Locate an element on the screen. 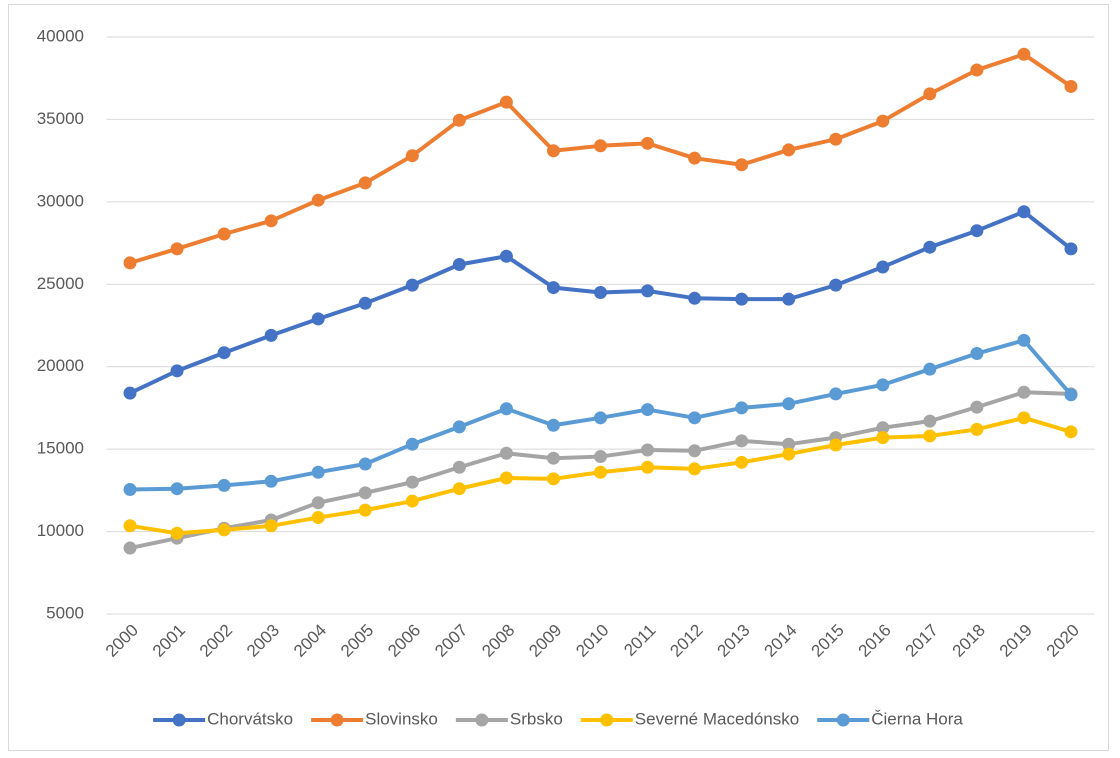 Image resolution: width=1120 pixels, height=758 pixels. y-tick-label: 40000 is located at coordinates (60, 35).